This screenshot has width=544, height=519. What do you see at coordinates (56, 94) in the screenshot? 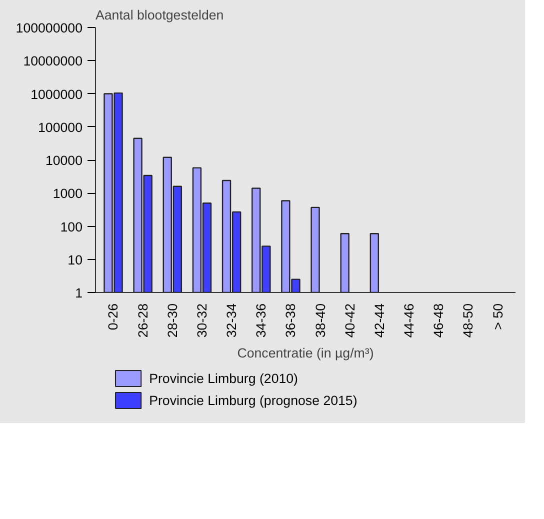
I see `y-tick-label: 1000000` at bounding box center [56, 94].